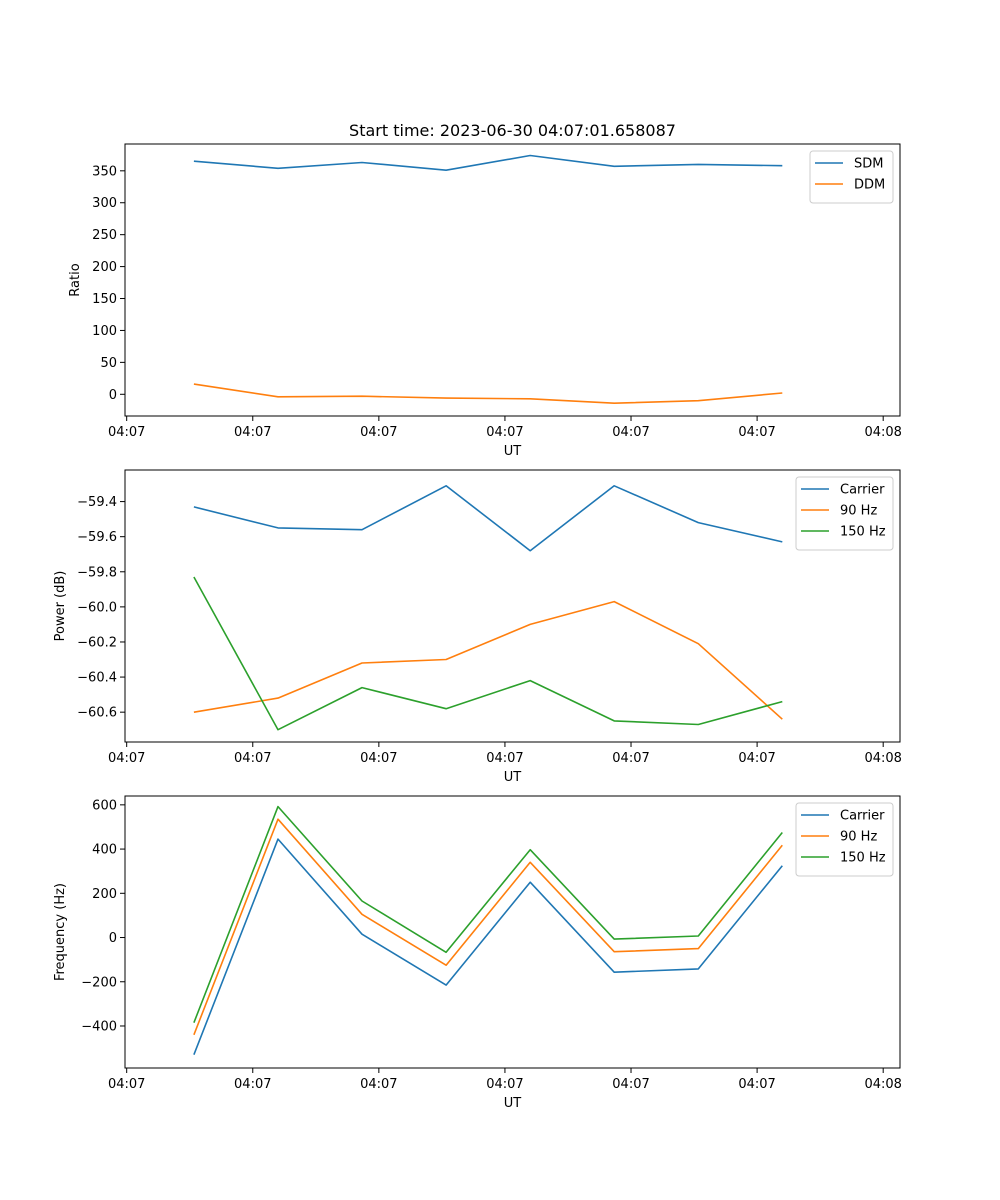 The width and height of the screenshot is (1000, 1200). I want to click on y-axis-label: Power (dB), so click(60, 606).